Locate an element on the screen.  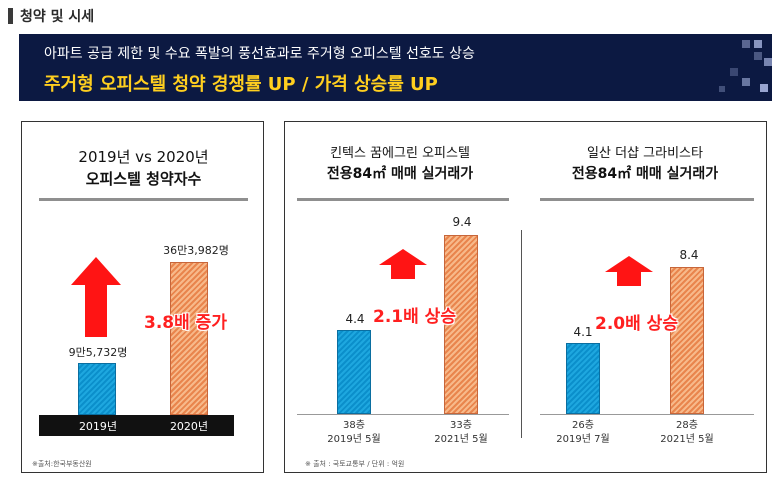
chart-title: 일산 더샵 그라비스타 전용84㎡ 매매 실거래가 is located at coordinates (645, 164).